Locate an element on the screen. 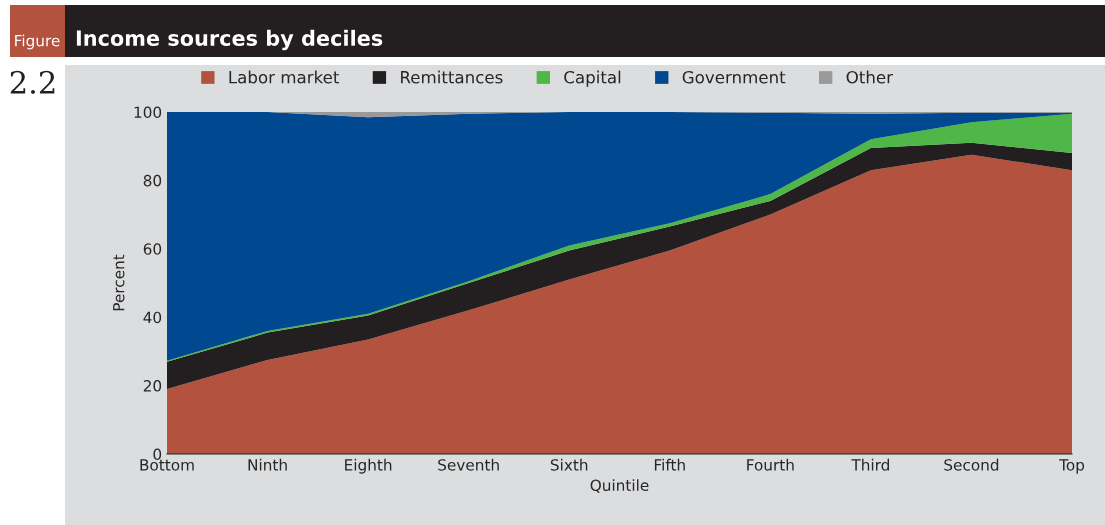  x-tick-label: Bottom is located at coordinates (167, 465).